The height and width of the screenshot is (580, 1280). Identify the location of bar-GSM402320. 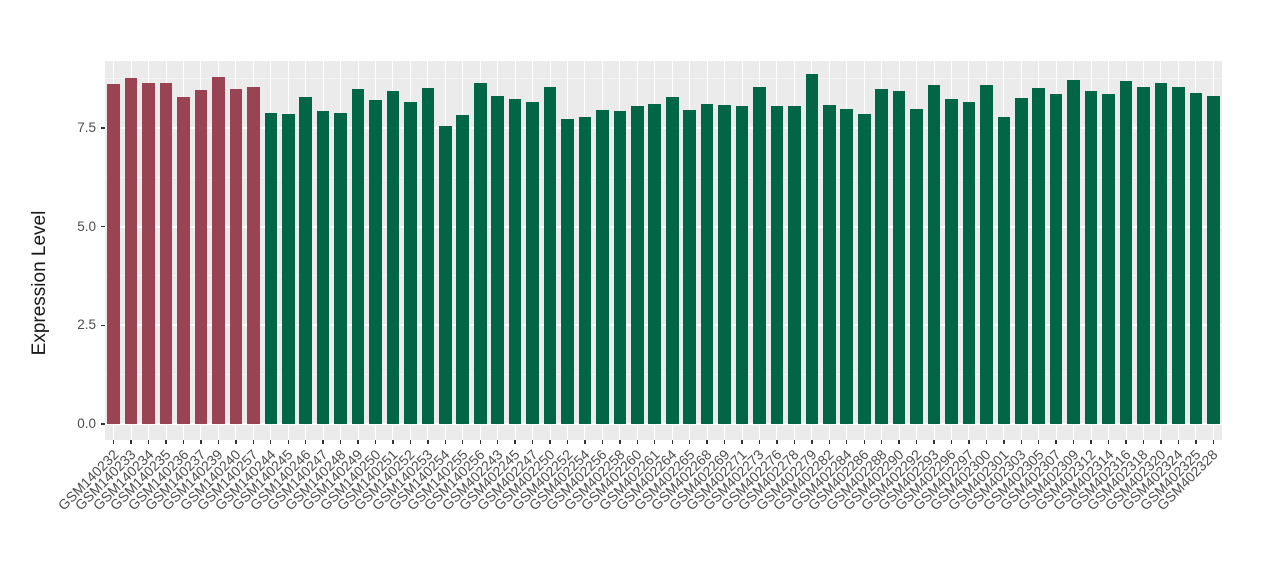
(1161, 253).